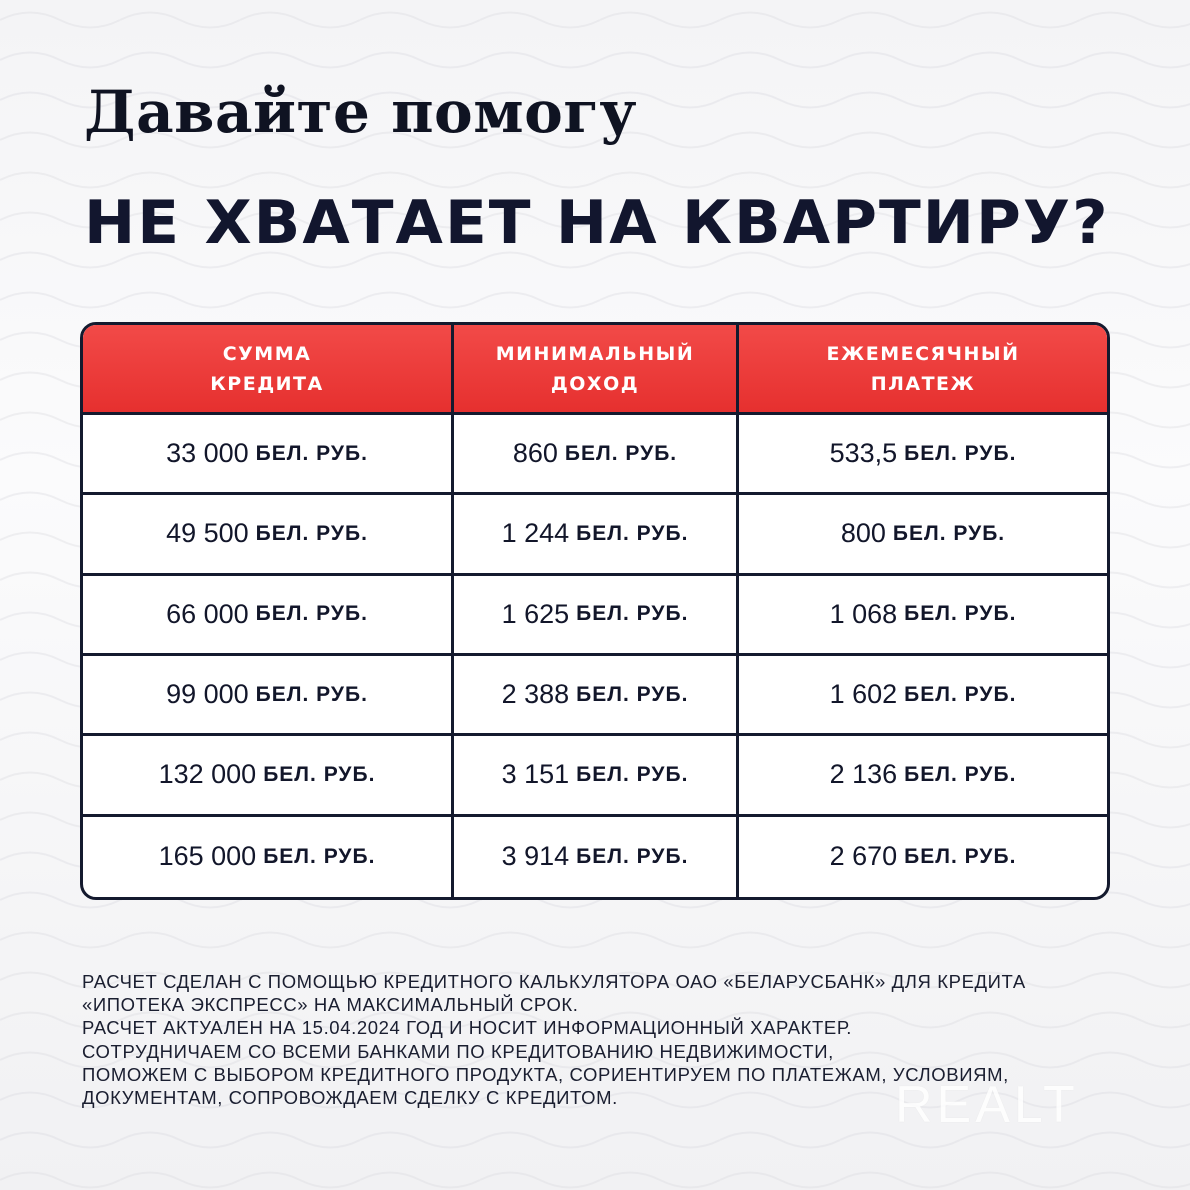 Image resolution: width=1190 pixels, height=1190 pixels. Describe the element at coordinates (268, 370) in the screenshot. I see `header-loan-amount: СУММА КРЕДИТА` at that location.